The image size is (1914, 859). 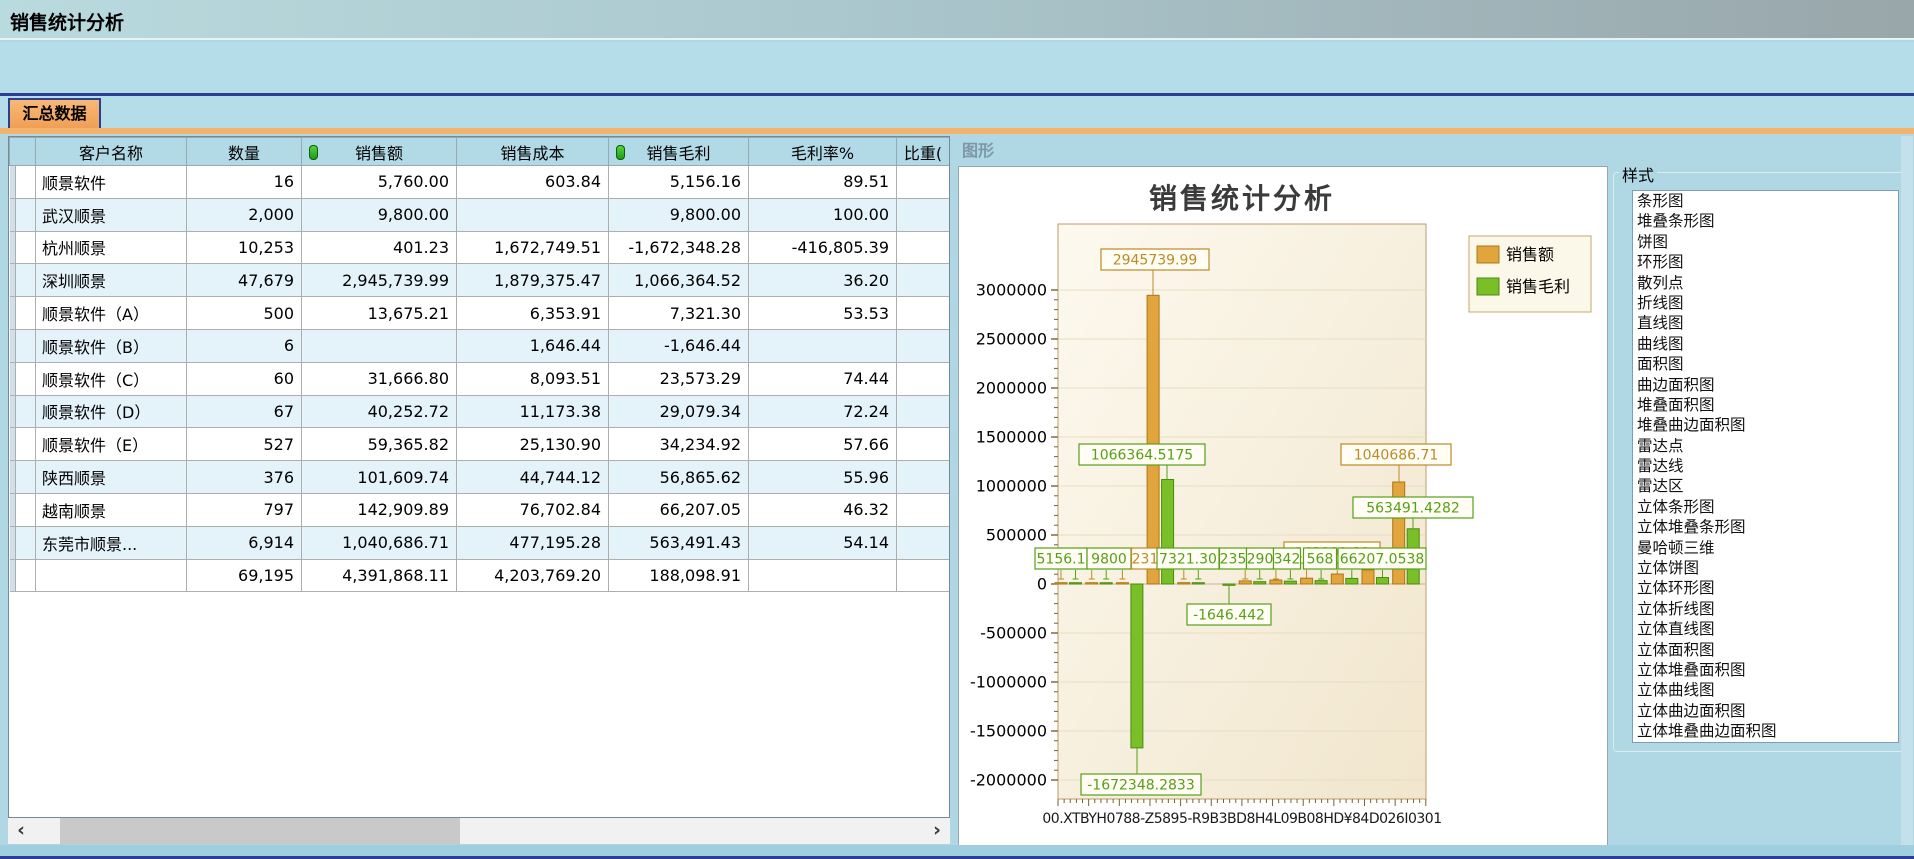 I want to click on style-option: 立体曲边面积图, so click(x=1691, y=710).